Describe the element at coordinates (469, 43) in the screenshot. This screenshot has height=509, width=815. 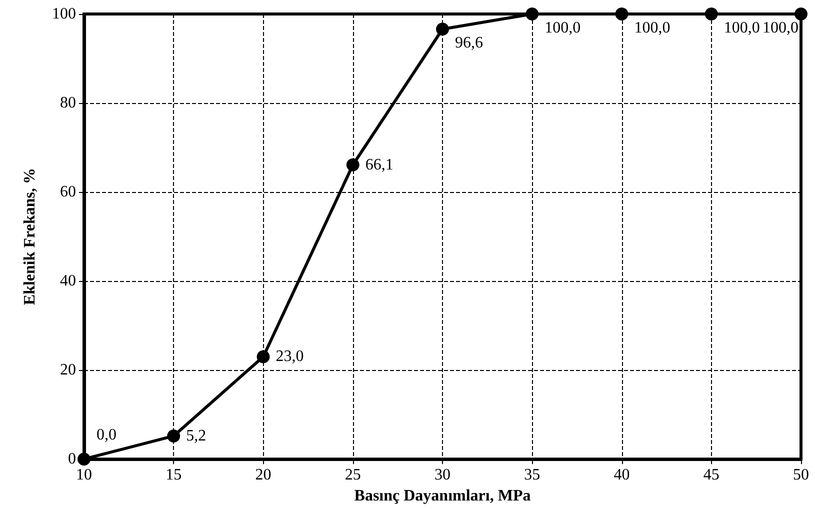
I see `data-label: 96,6` at that location.